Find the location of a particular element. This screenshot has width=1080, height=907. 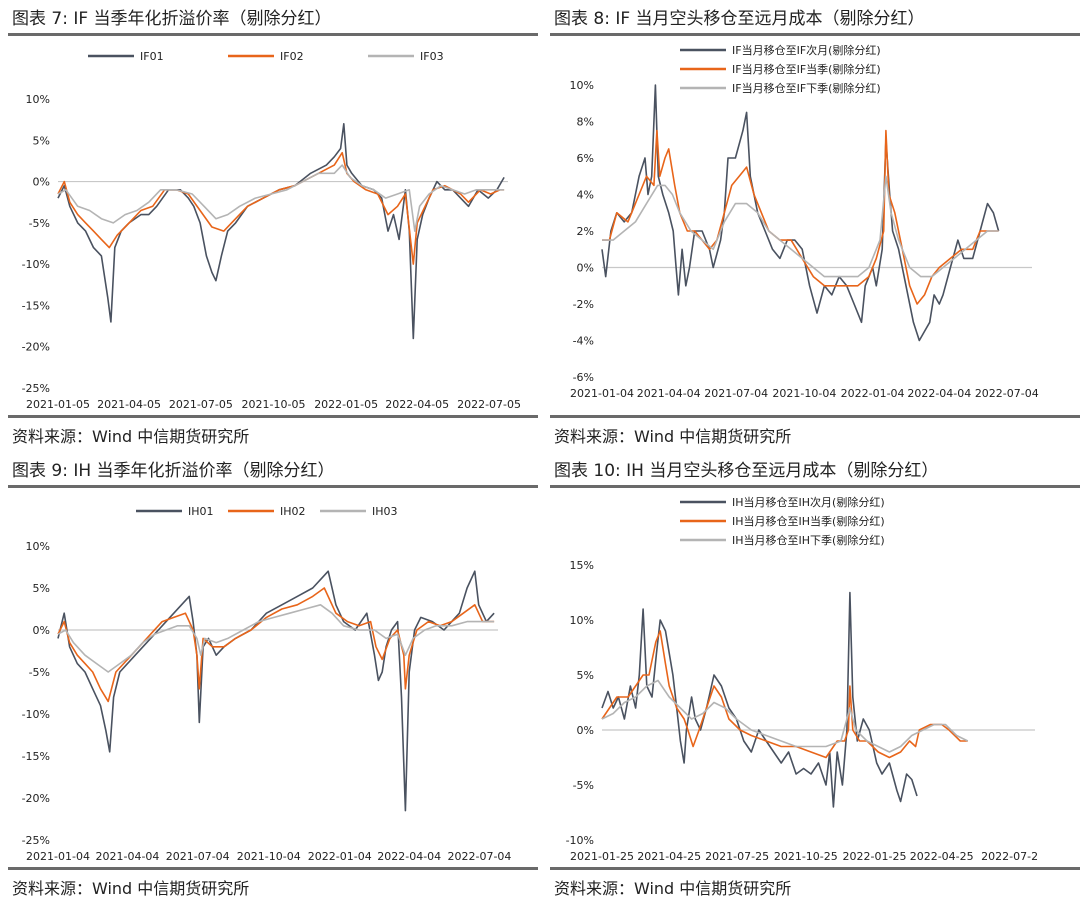

series-line-IH01 is located at coordinates (276, 691).